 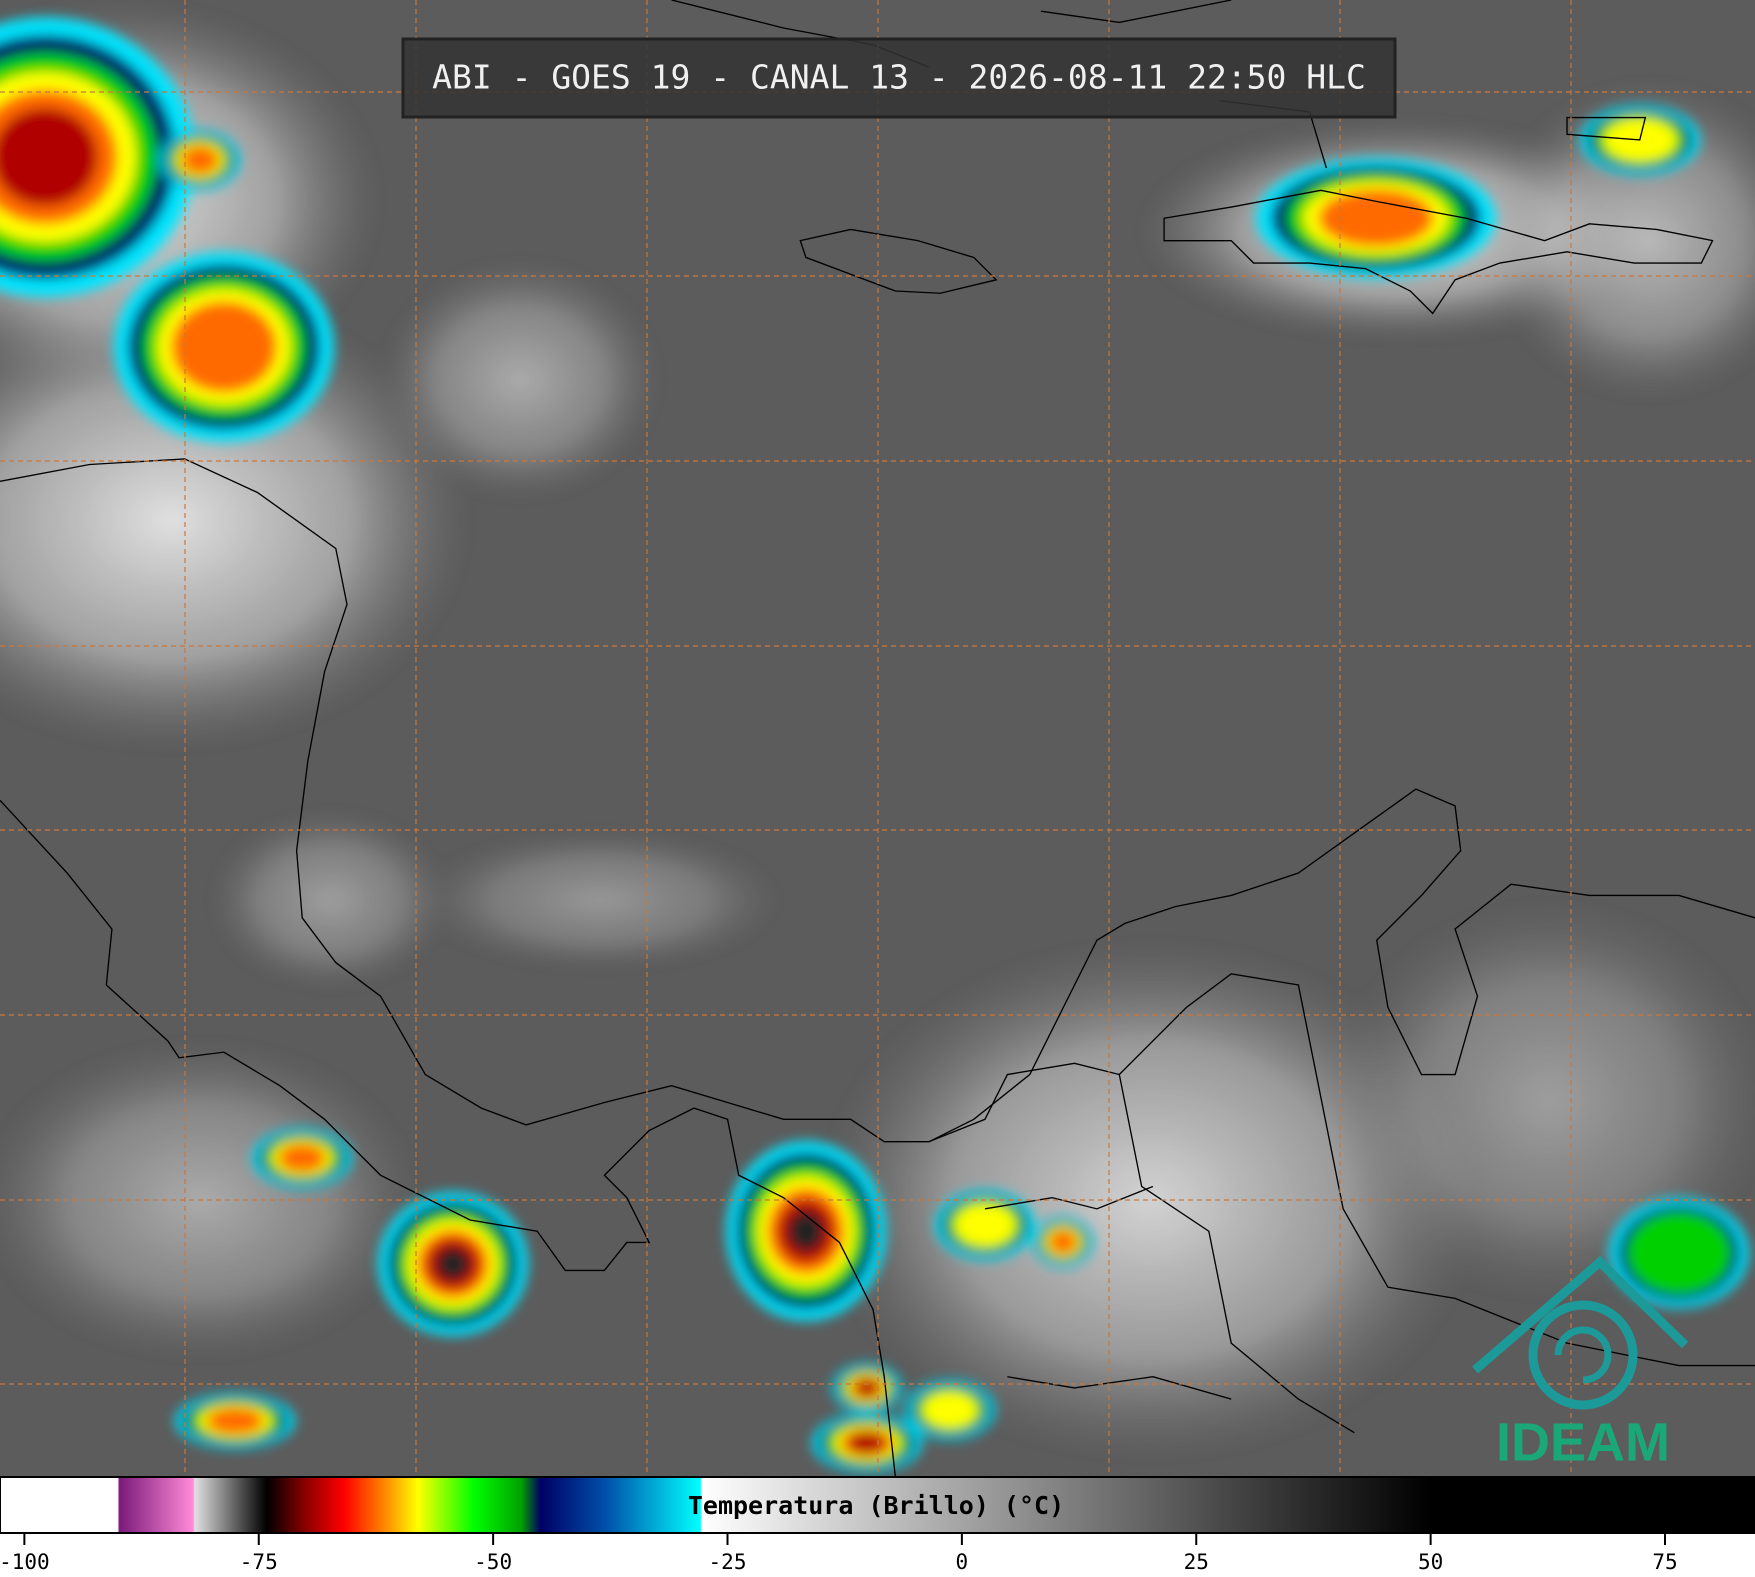 I want to click on colorbar-tick-label: -75, so click(x=259, y=1562).